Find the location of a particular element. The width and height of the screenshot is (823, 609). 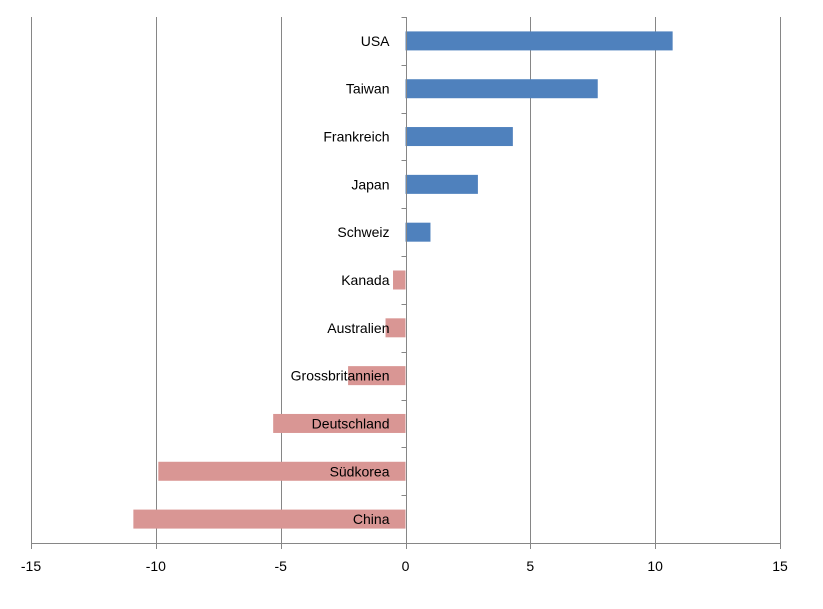

bar-japan is located at coordinates (441, 184).